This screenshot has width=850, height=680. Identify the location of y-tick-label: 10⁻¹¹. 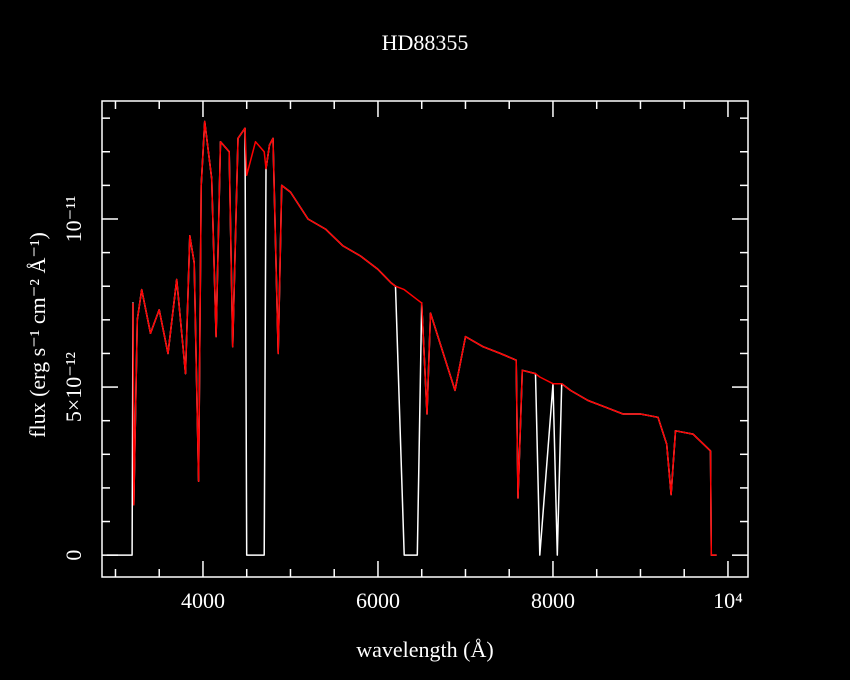
(73, 219).